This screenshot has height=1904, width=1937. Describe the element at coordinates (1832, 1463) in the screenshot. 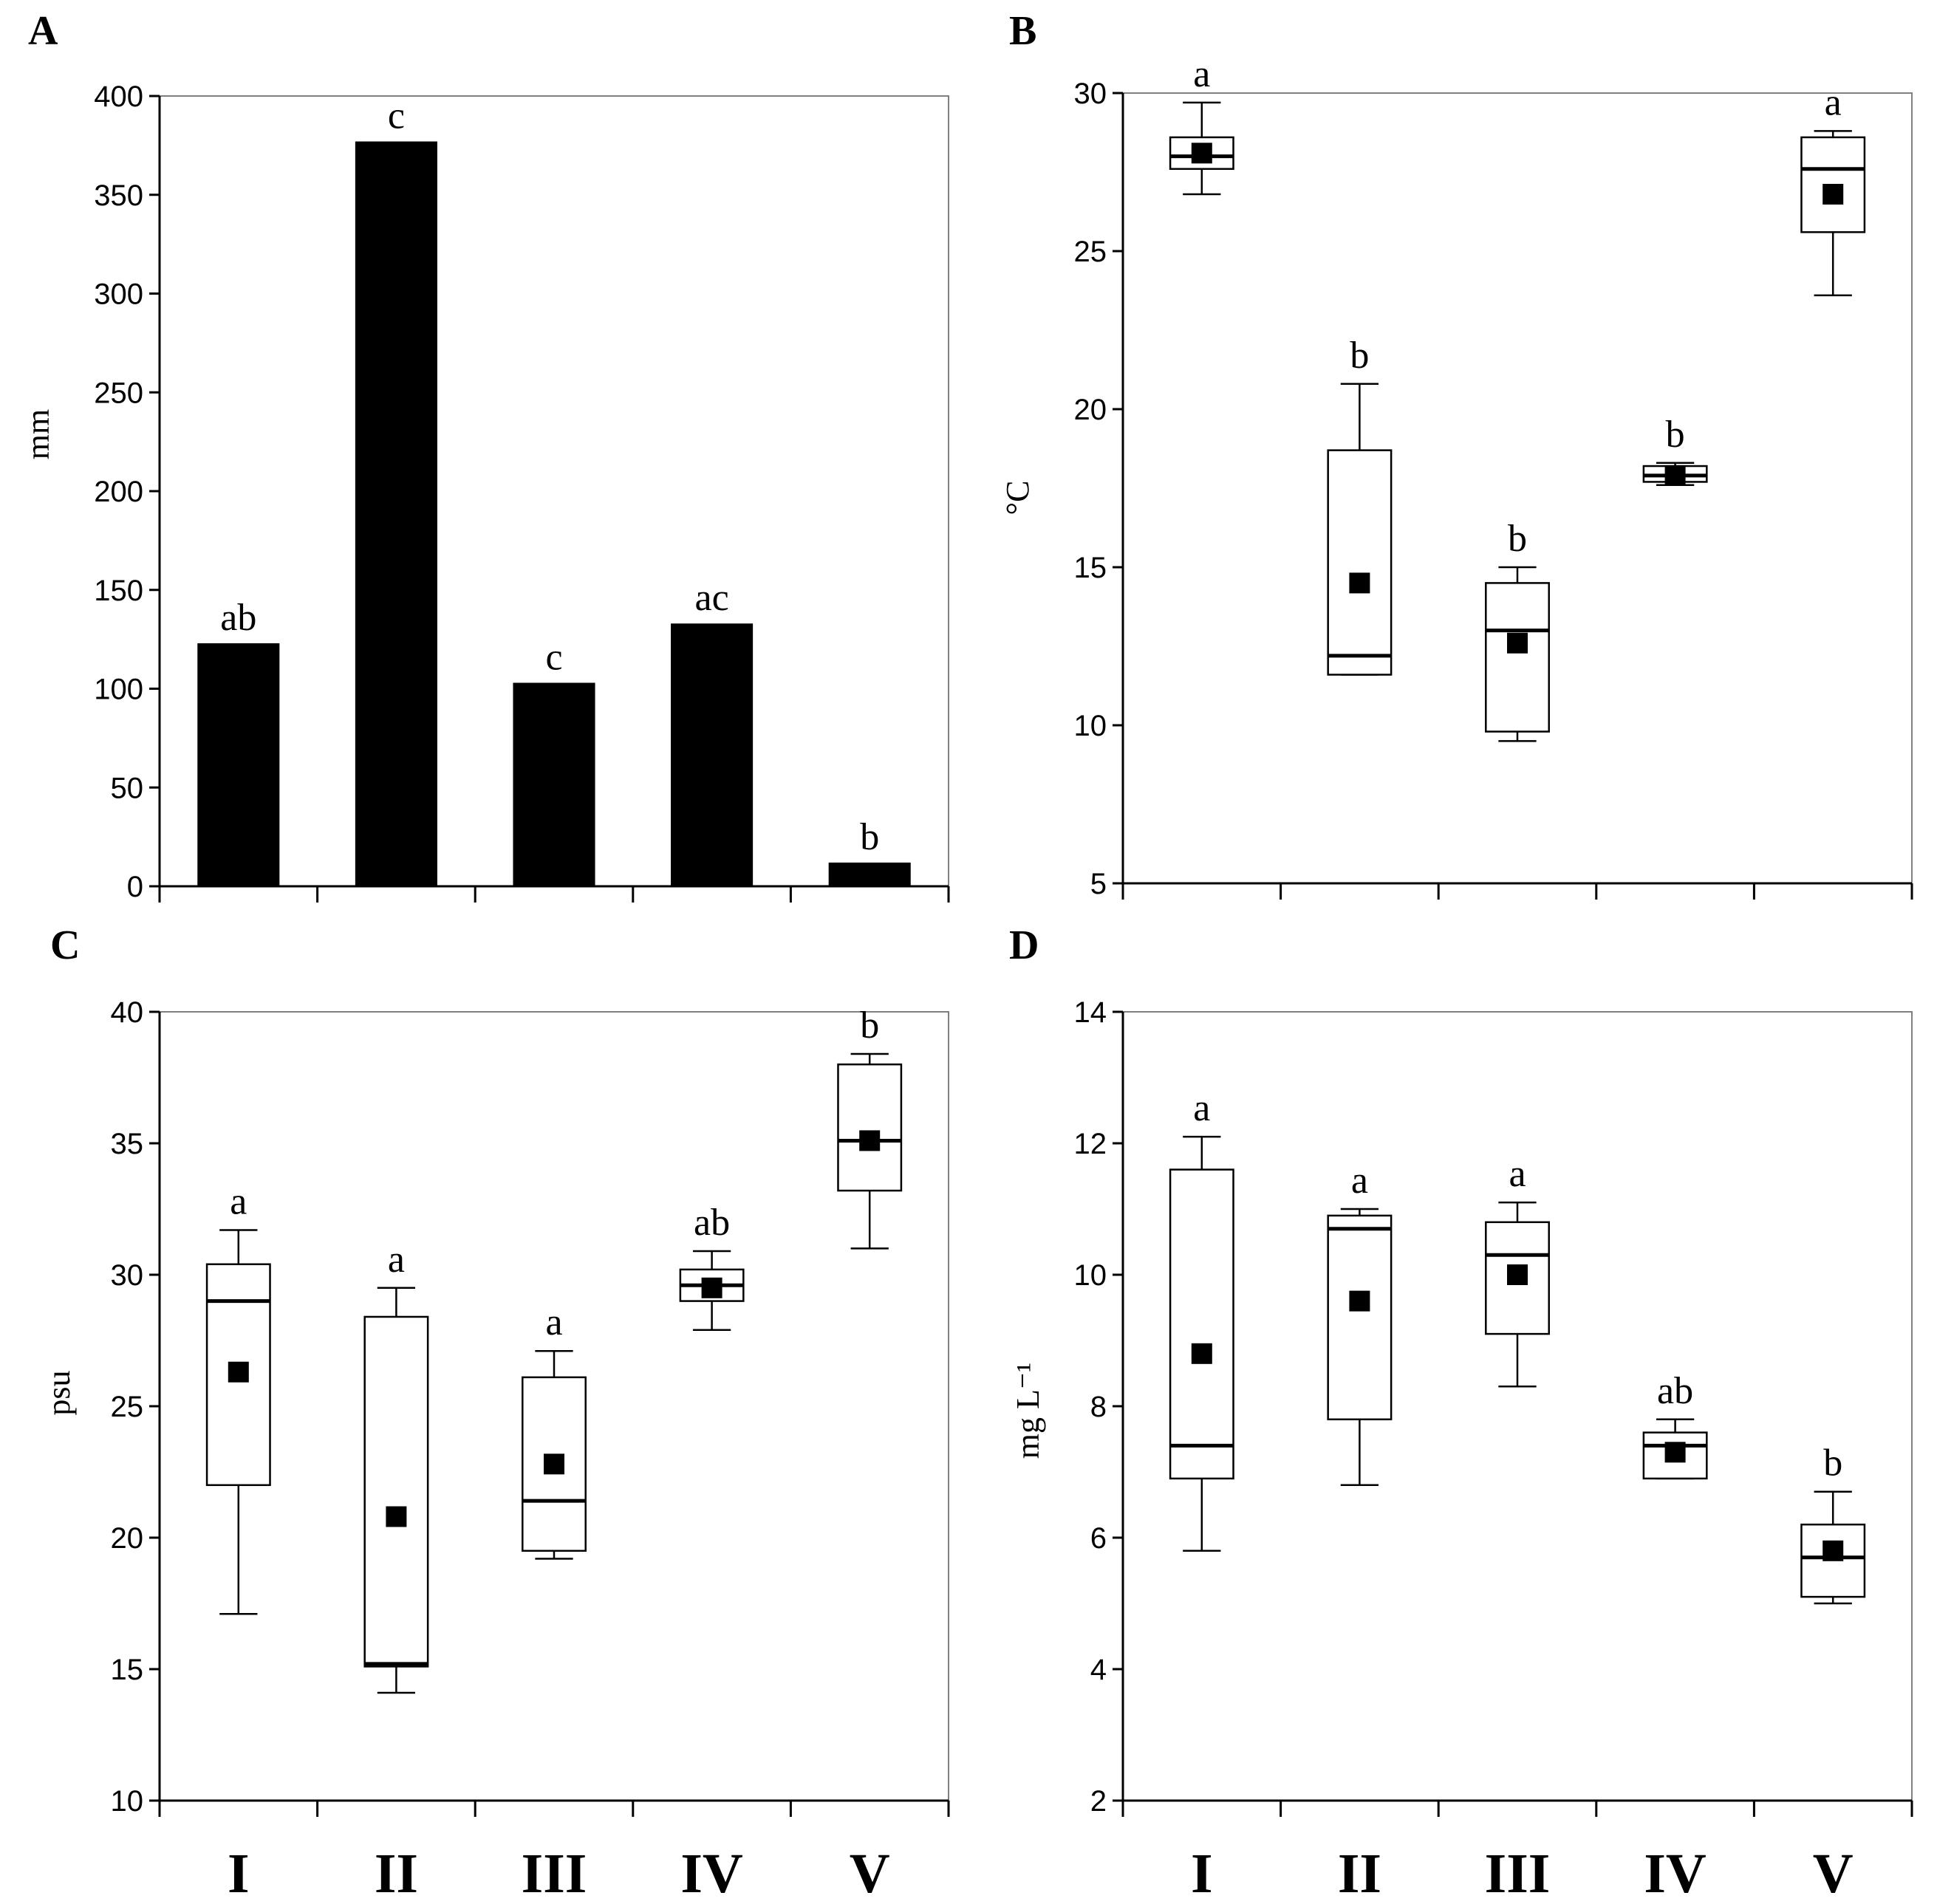

I see `panel-d-sig-letter: b` at that location.